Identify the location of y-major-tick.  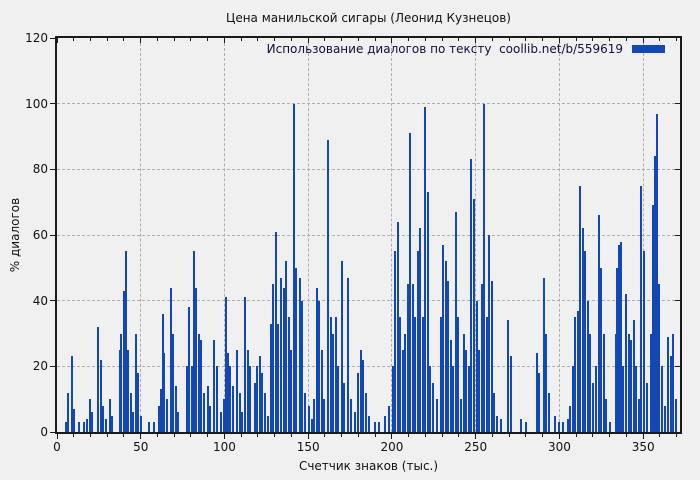
(52, 169).